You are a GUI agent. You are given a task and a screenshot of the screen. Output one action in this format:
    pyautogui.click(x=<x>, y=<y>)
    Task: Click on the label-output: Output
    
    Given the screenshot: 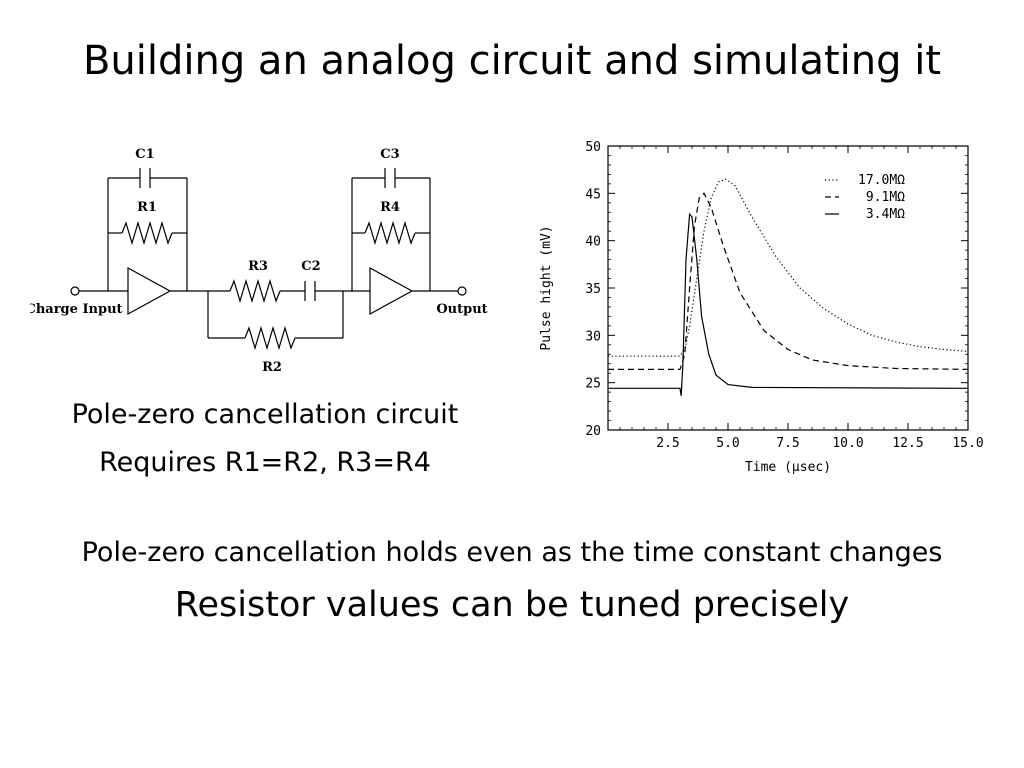 What is the action you would take?
    pyautogui.click(x=461, y=309)
    